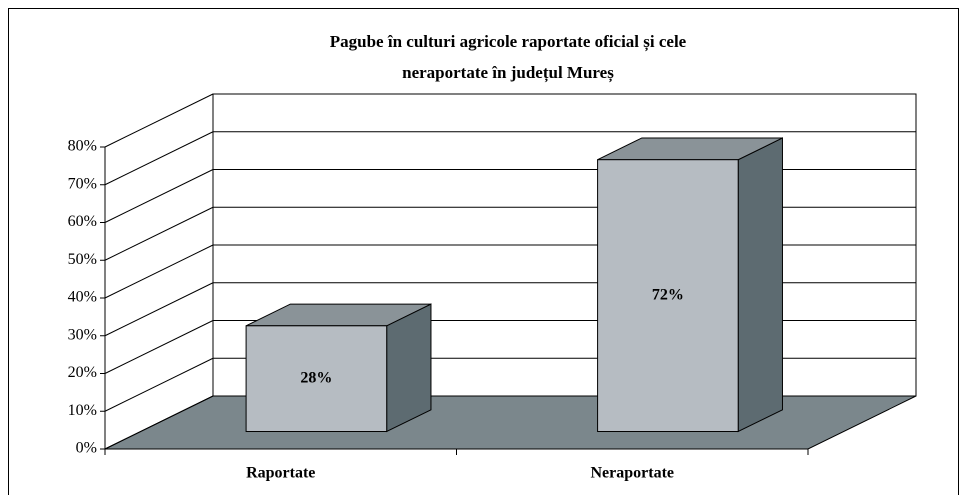 The image size is (968, 495). I want to click on y-tick-label: 20%, so click(82, 372).